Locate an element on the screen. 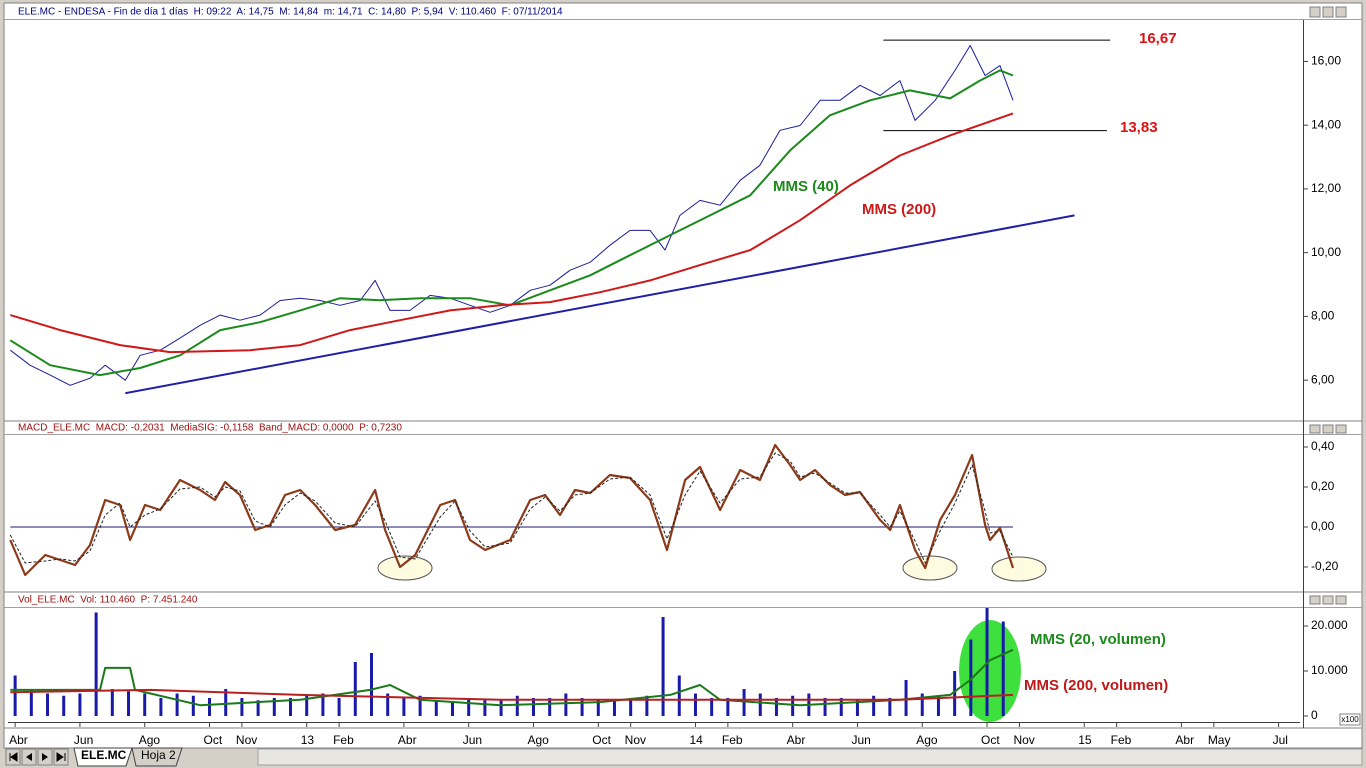 The image size is (1366, 768). x-tick-label: 13 is located at coordinates (308, 740).